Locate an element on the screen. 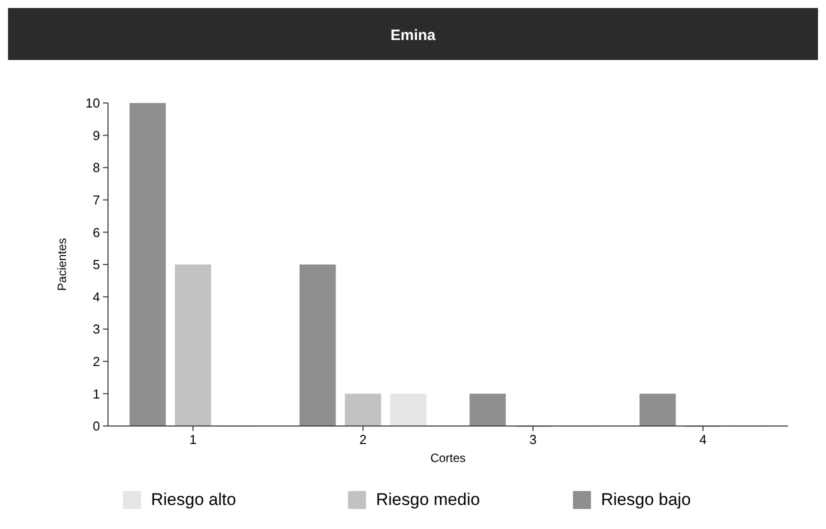  y-tick-label: 5 is located at coordinates (96, 264).